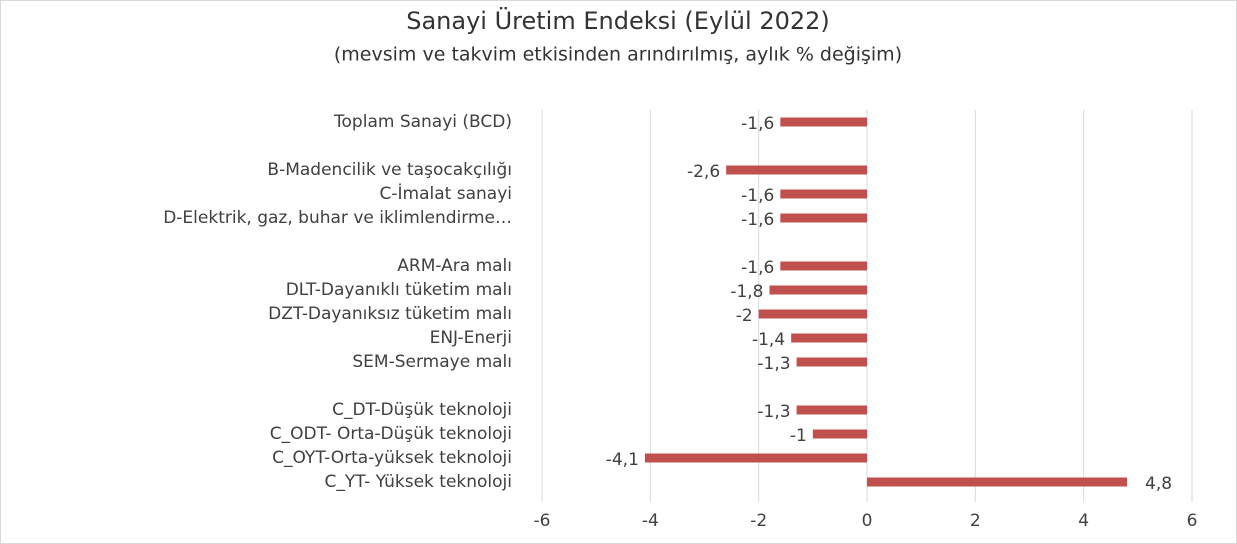 The height and width of the screenshot is (544, 1237). I want to click on data-label: -4,1, so click(622, 460).